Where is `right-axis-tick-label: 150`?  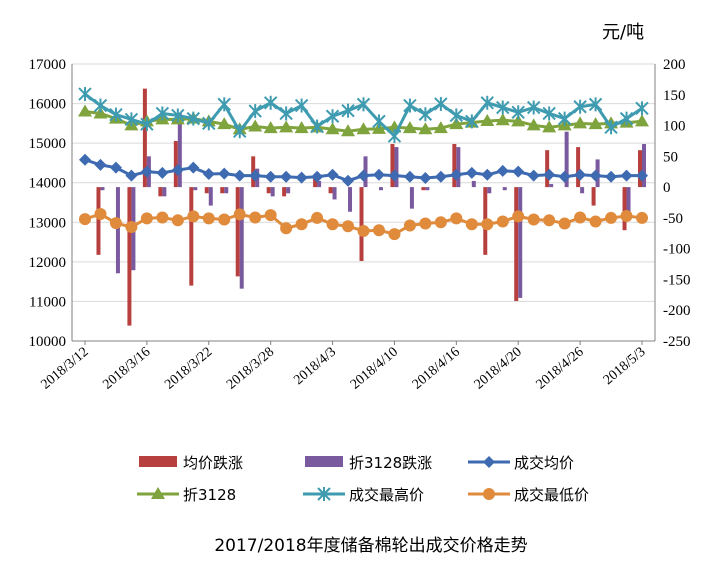
right-axis-tick-label: 150 is located at coordinates (674, 96).